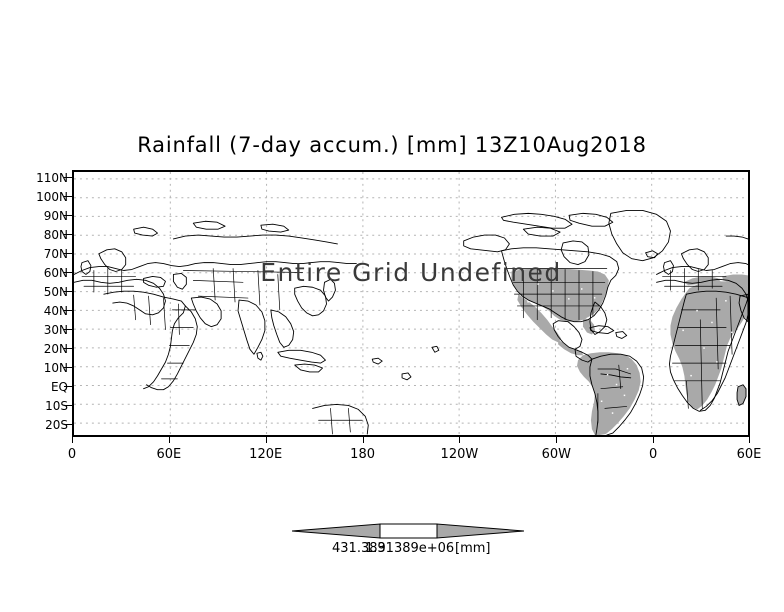 The height and width of the screenshot is (612, 784). I want to click on y-tick-label: 20S, so click(56, 425).